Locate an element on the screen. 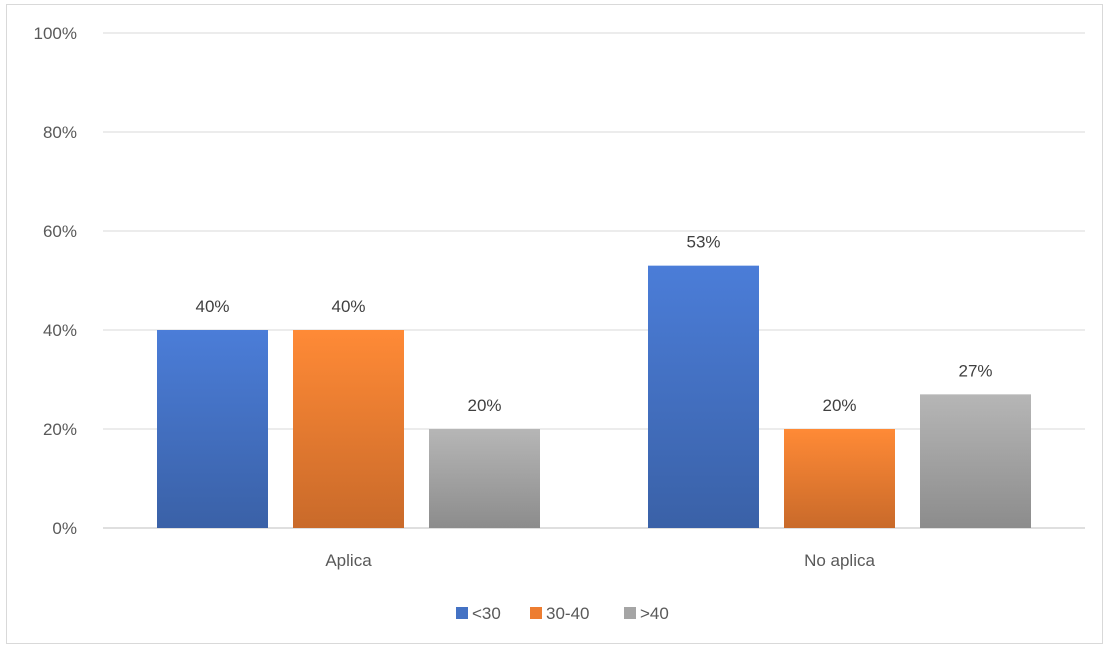  bar-<30-No aplica is located at coordinates (703, 396).